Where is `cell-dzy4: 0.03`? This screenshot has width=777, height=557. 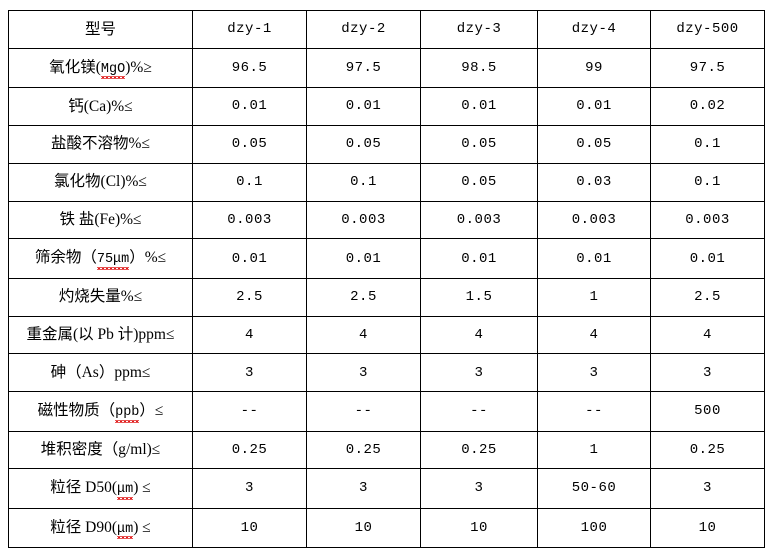 cell-dzy4: 0.03 is located at coordinates (594, 182).